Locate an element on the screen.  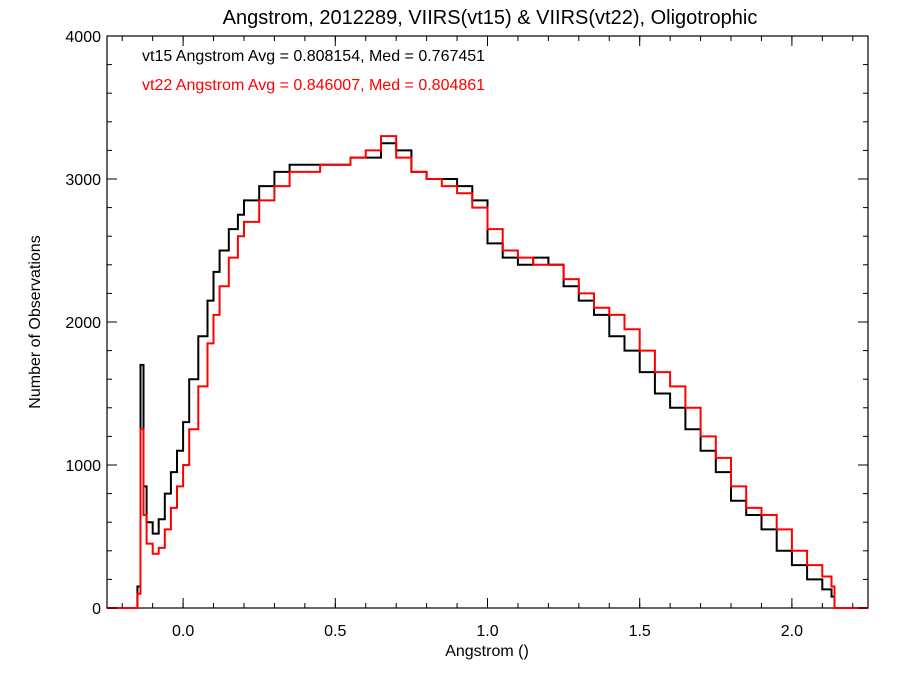
y-tick-label-3: 3000 is located at coordinates (83, 180).